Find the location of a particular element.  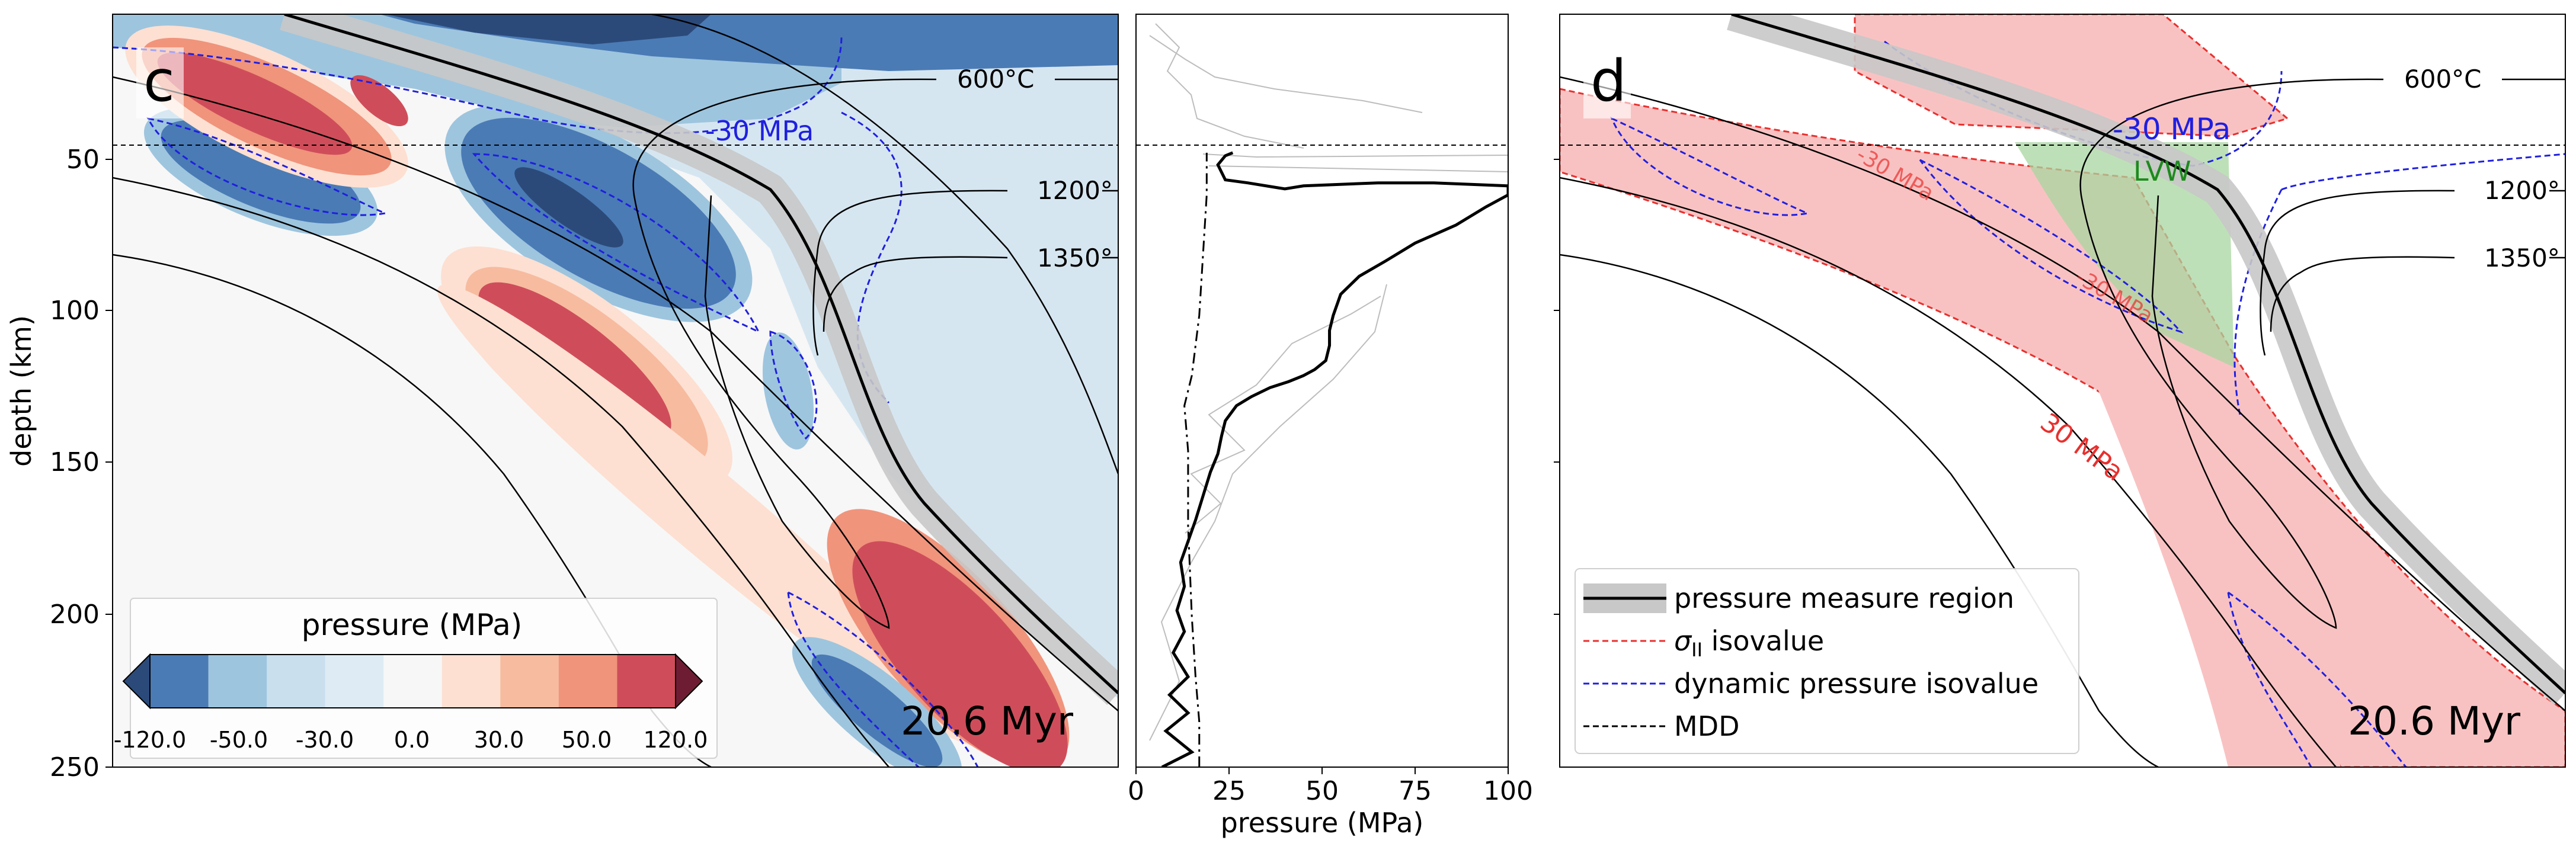

panel-c-letter: c is located at coordinates (159, 81).